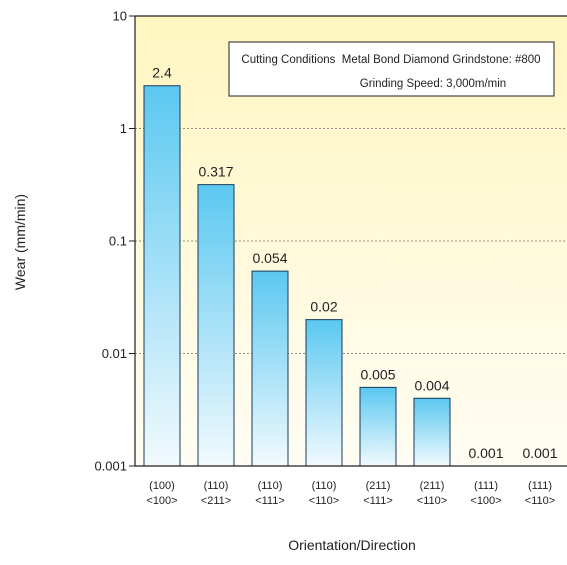 This screenshot has width=567, height=565. Describe the element at coordinates (110, 466) in the screenshot. I see `y-tick-label: 0.001` at that location.